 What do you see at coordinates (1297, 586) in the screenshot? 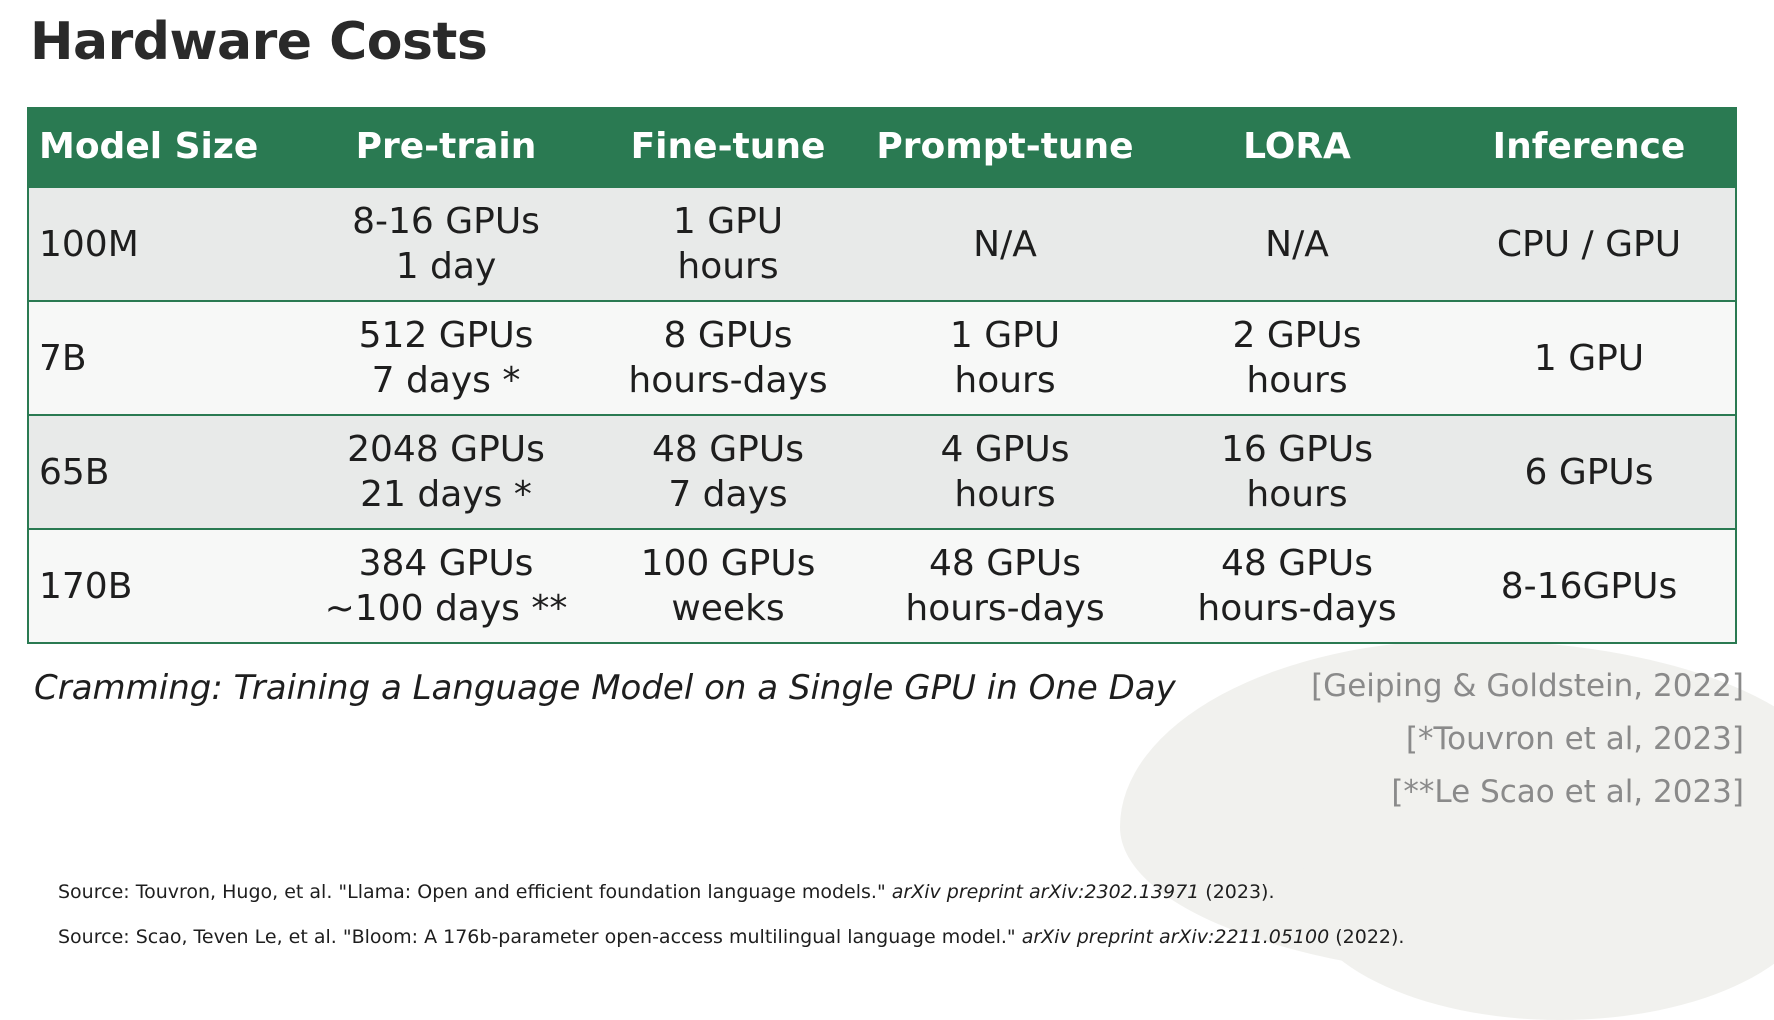
I see `cell-lora: 48 GPUs hours-days` at bounding box center [1297, 586].